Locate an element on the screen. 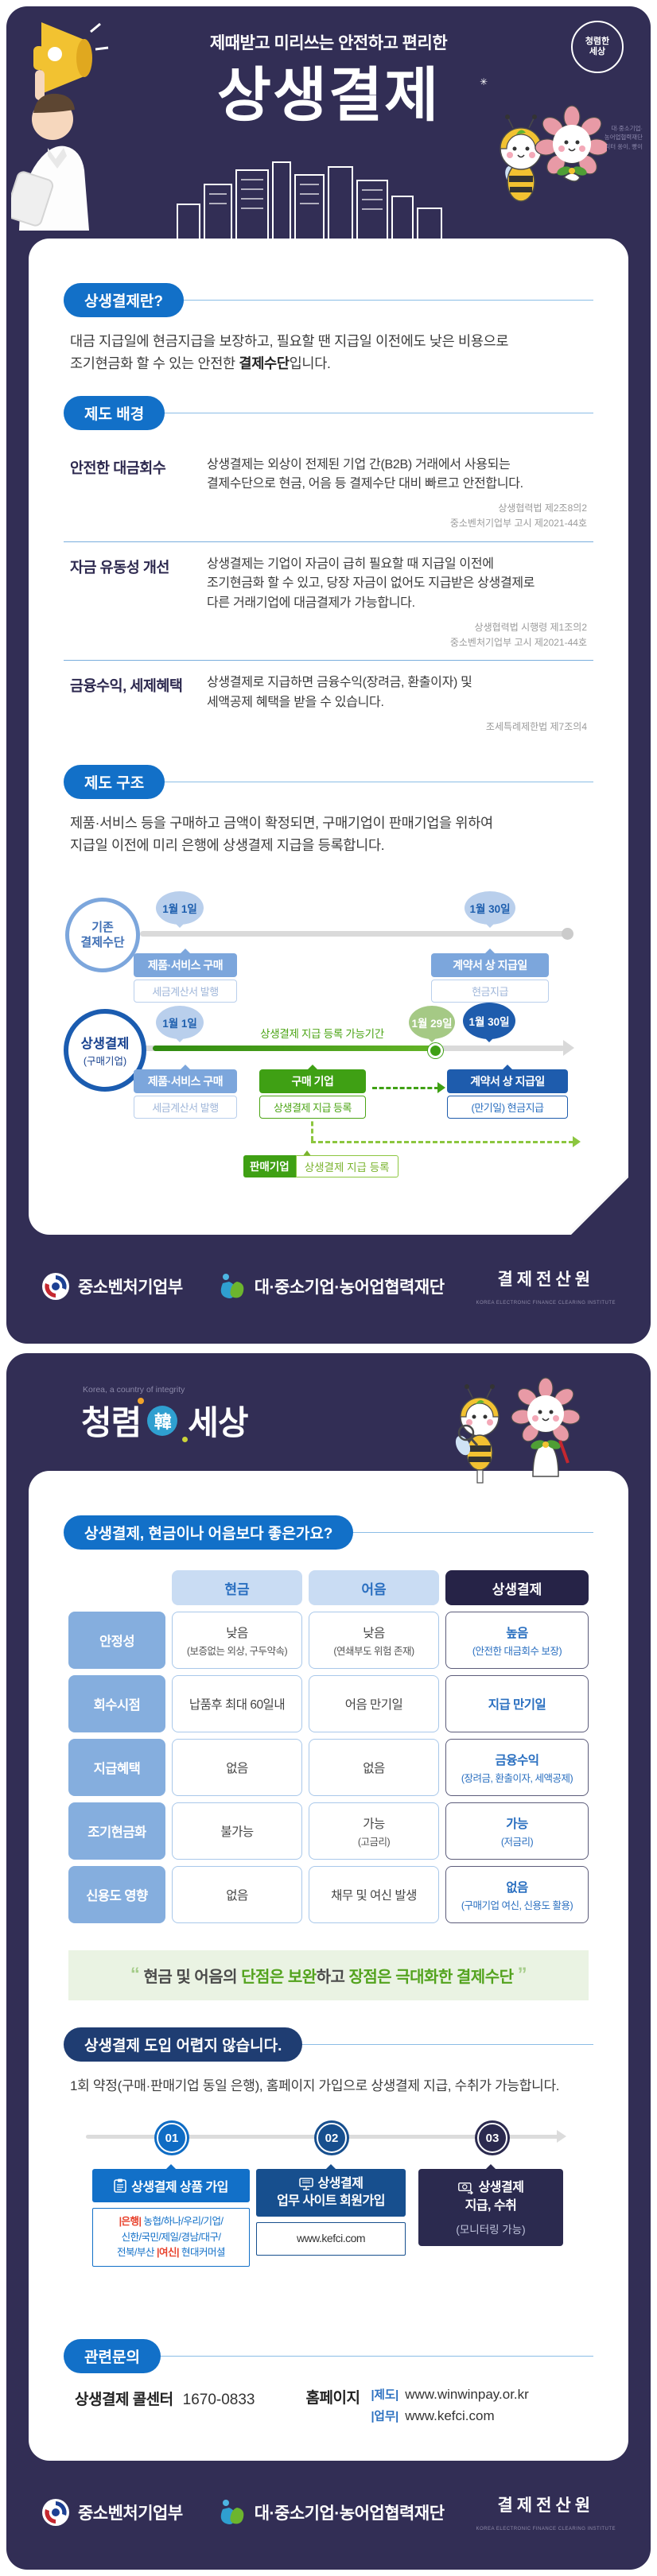  summary-quote: “ 현금 및 어음의 단점은 보완하고 장점은 극대화한 결제수단 ” is located at coordinates (328, 1976).